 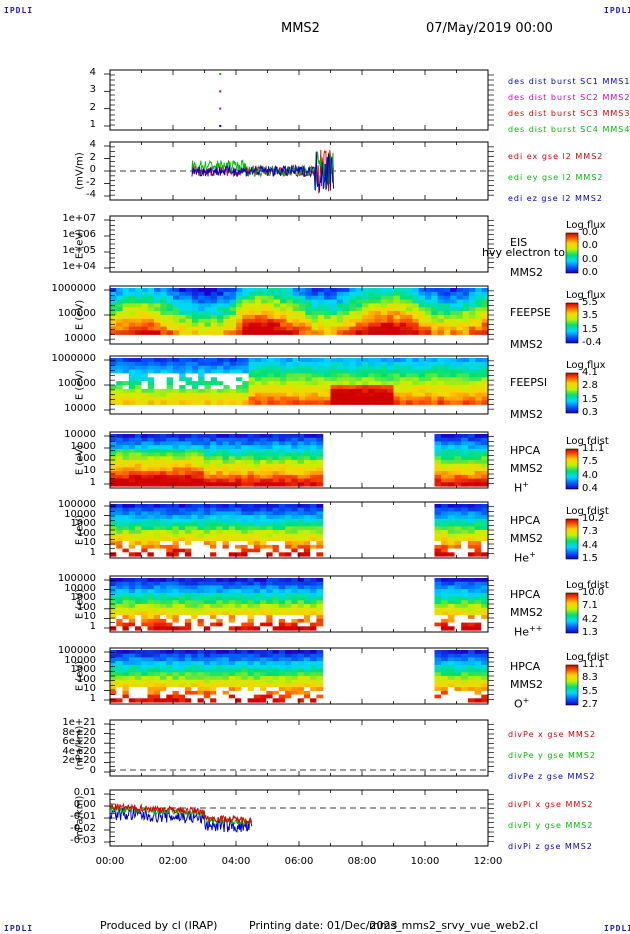 I want to click on ylabel-eis: E (eV), so click(x=80, y=244).